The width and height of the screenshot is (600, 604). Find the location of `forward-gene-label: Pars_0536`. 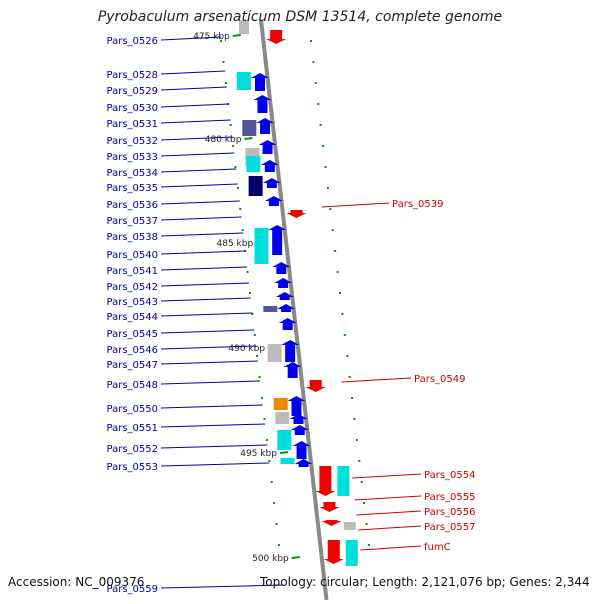

forward-gene-label: Pars_0536 is located at coordinates (132, 205).